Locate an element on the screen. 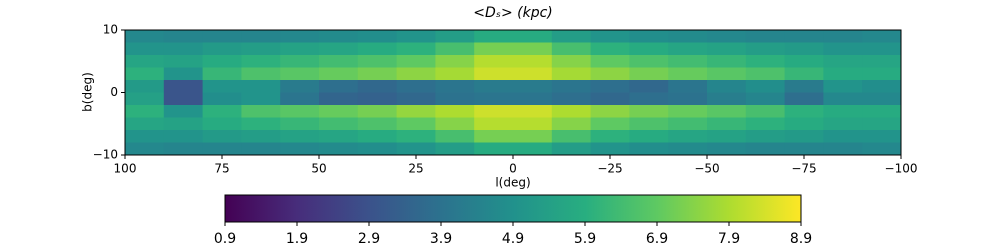 This screenshot has height=250, width=1000. y-tick-label: −10 is located at coordinates (105, 155).